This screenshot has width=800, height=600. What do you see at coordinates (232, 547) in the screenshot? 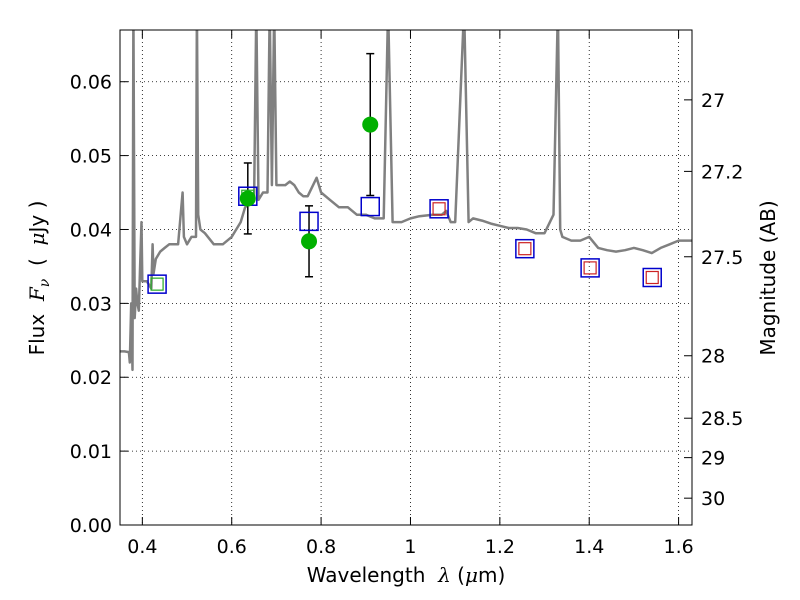
I see `x-tick-label: 0.6` at bounding box center [232, 547].